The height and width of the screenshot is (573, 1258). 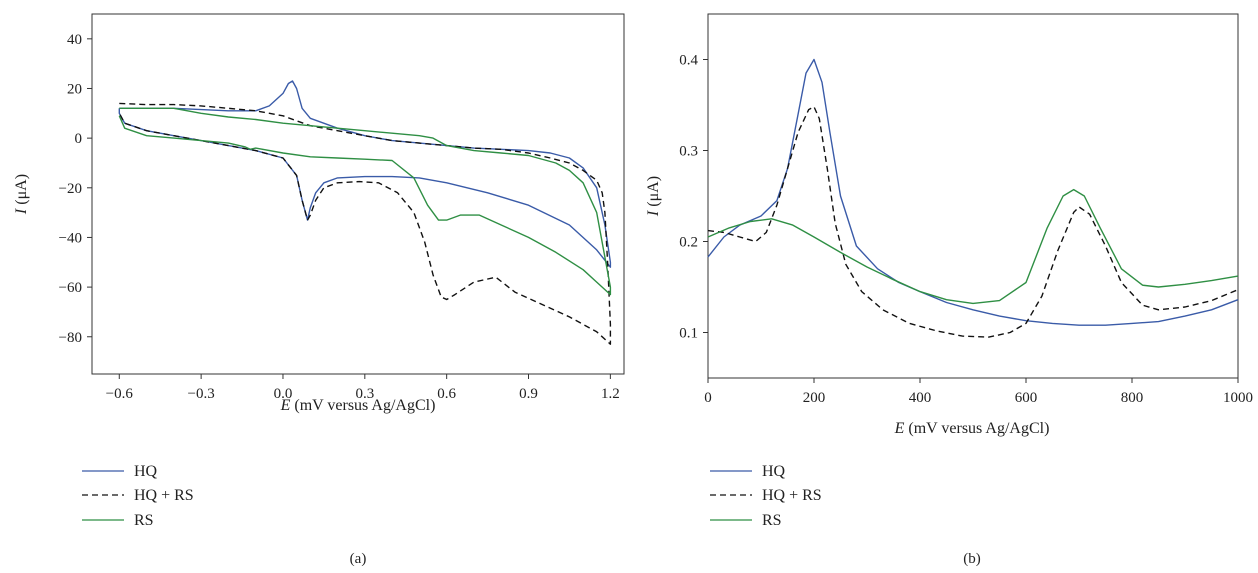 What do you see at coordinates (70, 288) in the screenshot?
I see `y-tick-label: −60` at bounding box center [70, 288].